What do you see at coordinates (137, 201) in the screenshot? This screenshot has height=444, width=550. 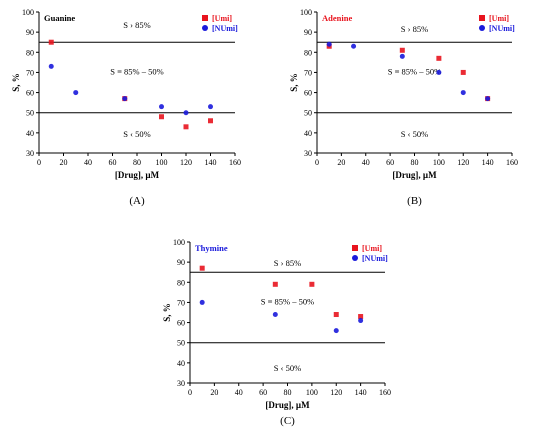 I see `panel-caption: (A)` at bounding box center [137, 201].